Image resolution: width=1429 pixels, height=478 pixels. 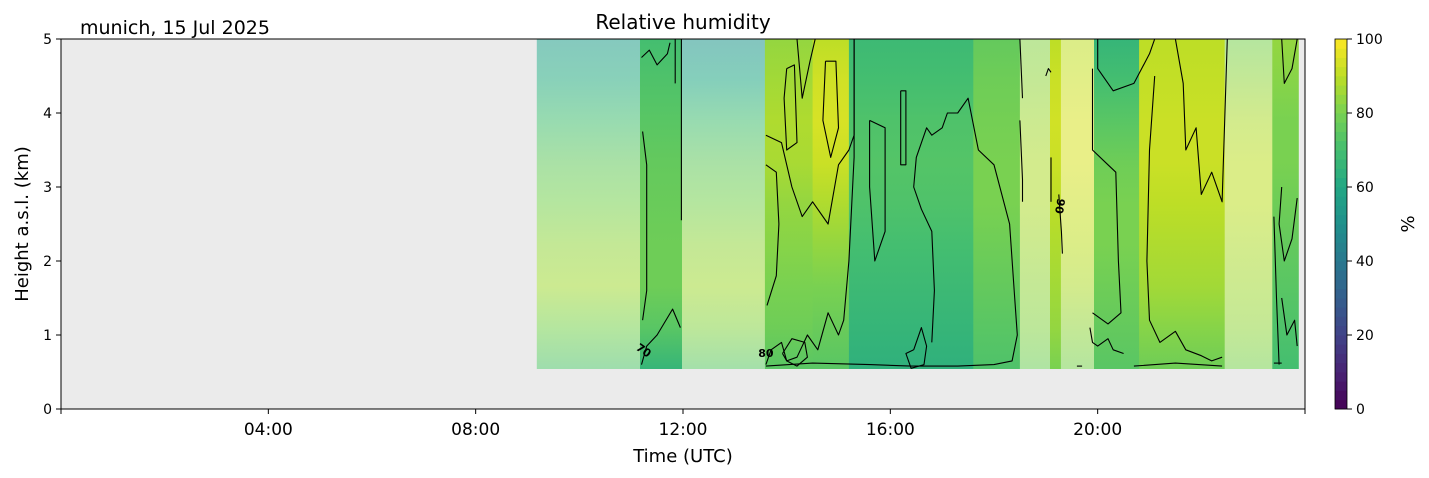 I want to click on contour-label: 90, so click(x=1060, y=206).